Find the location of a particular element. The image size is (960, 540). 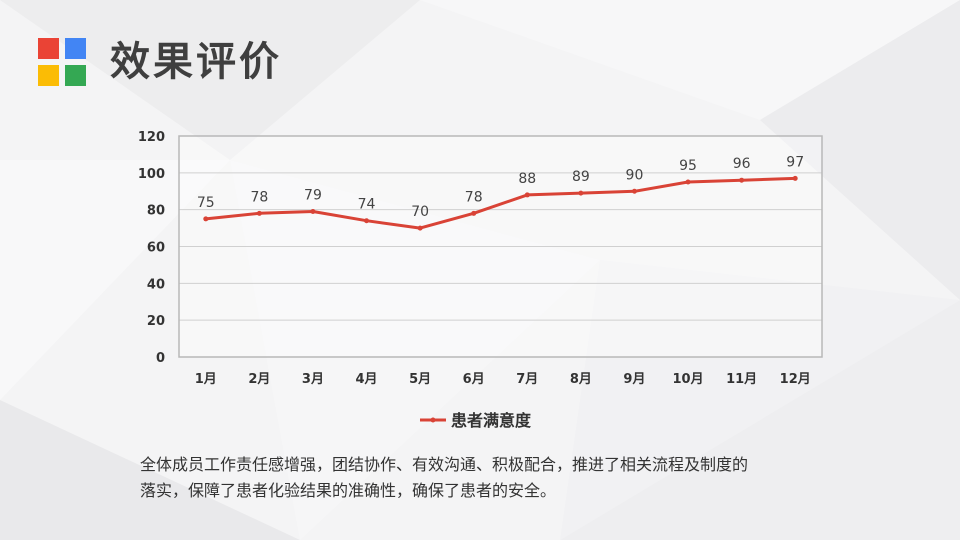

y-tick-label: 20 is located at coordinates (156, 321).